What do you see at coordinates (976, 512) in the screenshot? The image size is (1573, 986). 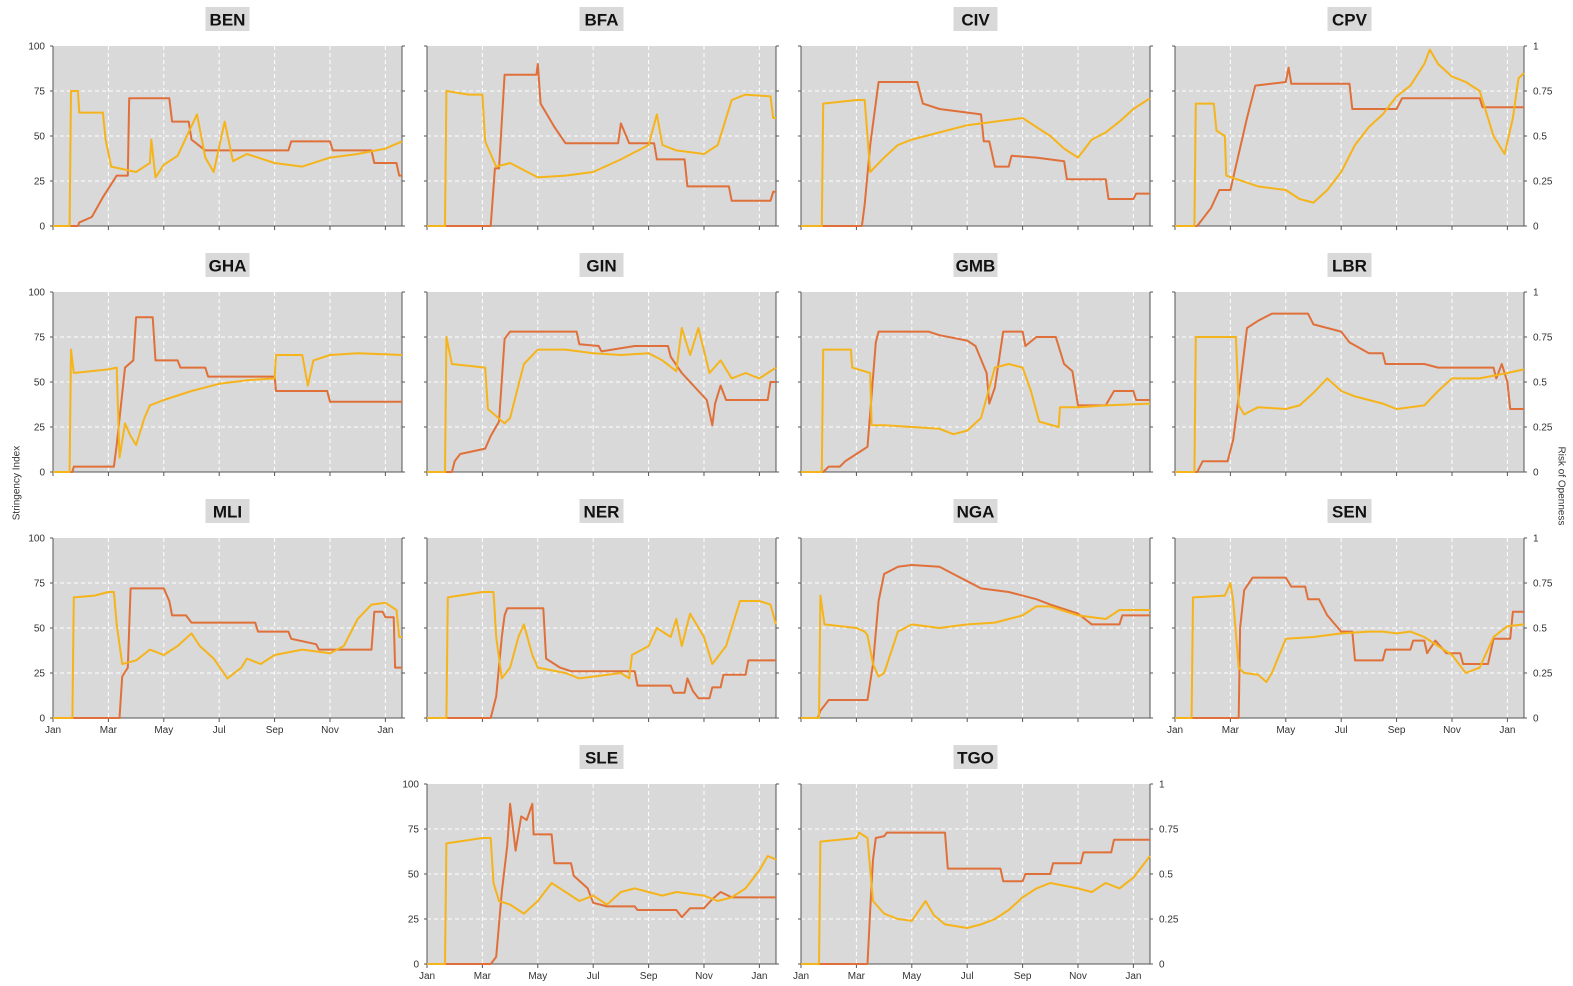 I see `panel-title-nga: NGA` at bounding box center [976, 512].